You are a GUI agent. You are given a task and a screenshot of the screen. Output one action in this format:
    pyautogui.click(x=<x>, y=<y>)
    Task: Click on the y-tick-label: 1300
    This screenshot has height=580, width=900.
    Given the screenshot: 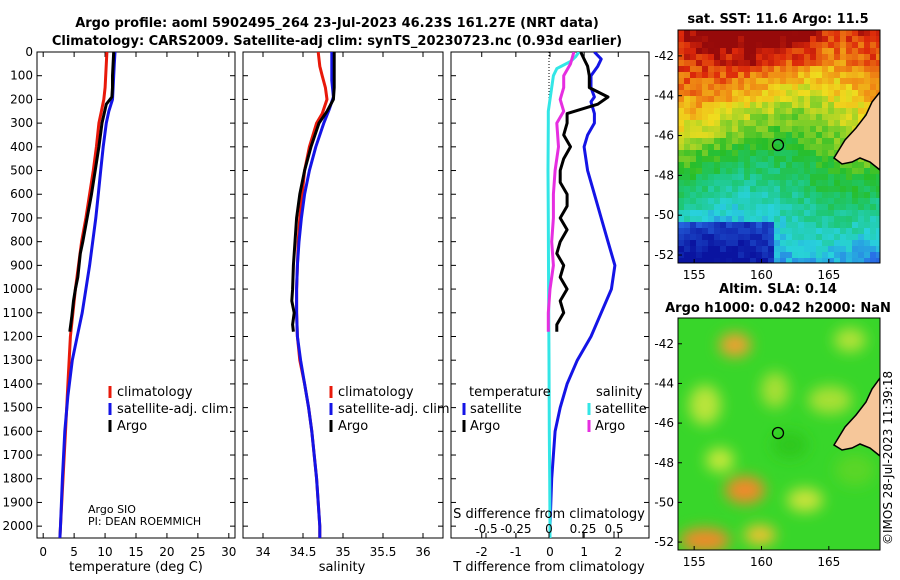 What is the action you would take?
    pyautogui.click(x=17, y=360)
    